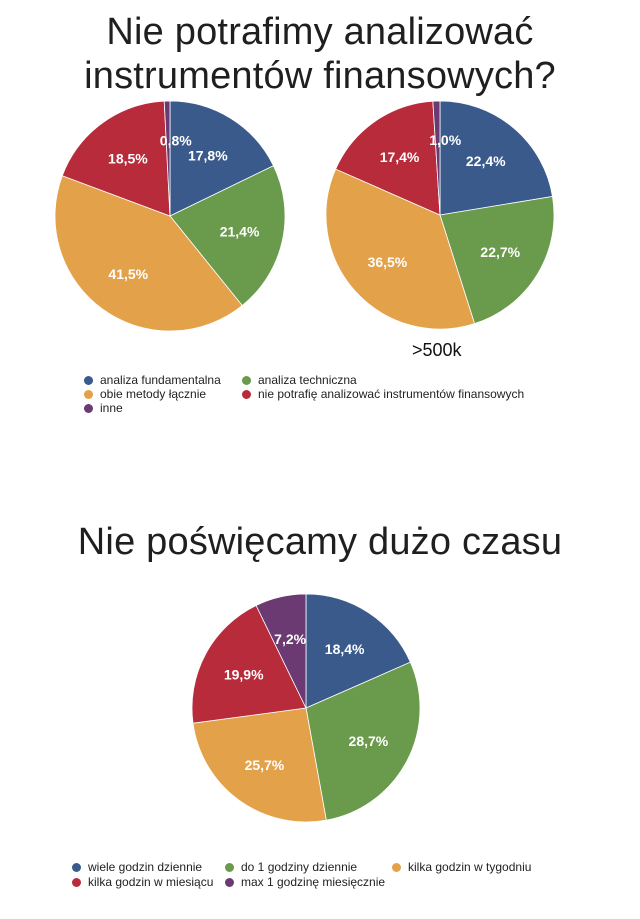 The image size is (640, 919). I want to click on pie2-value-label-3: 36,5%, so click(388, 262).